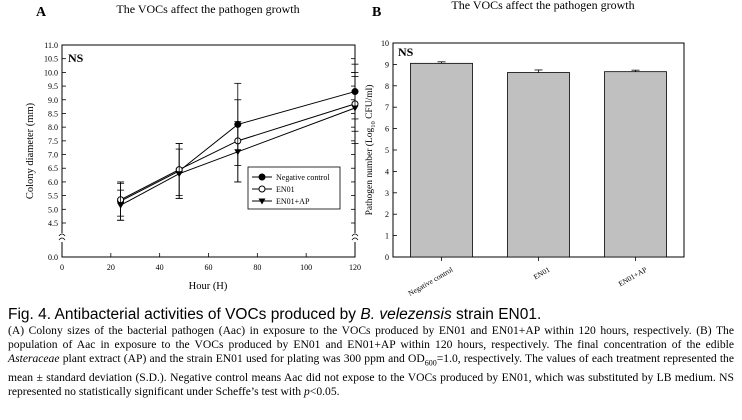  What do you see at coordinates (387, 86) in the screenshot?
I see `panel-b-y-tick-label: 8` at bounding box center [387, 86].